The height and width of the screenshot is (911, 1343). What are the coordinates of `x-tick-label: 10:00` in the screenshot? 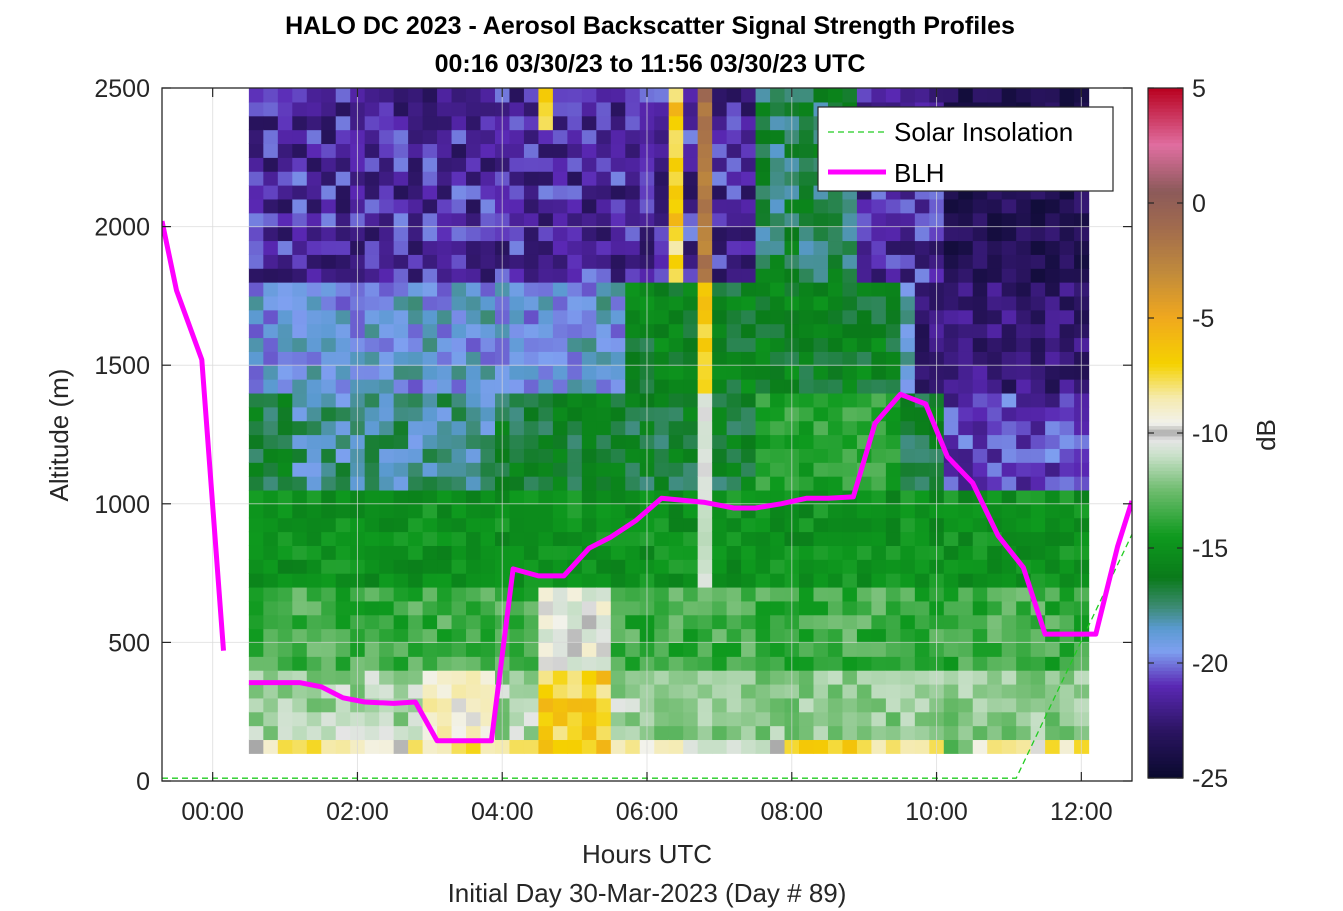 It's located at (936, 812).